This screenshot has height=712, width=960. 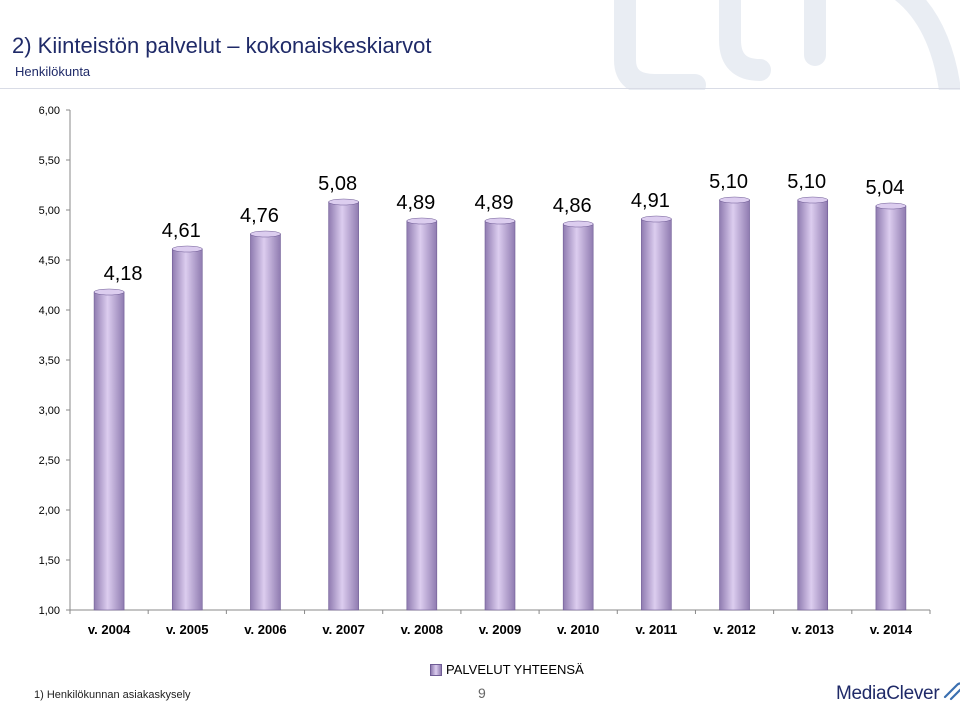 I want to click on legend-swatch, so click(x=436, y=669).